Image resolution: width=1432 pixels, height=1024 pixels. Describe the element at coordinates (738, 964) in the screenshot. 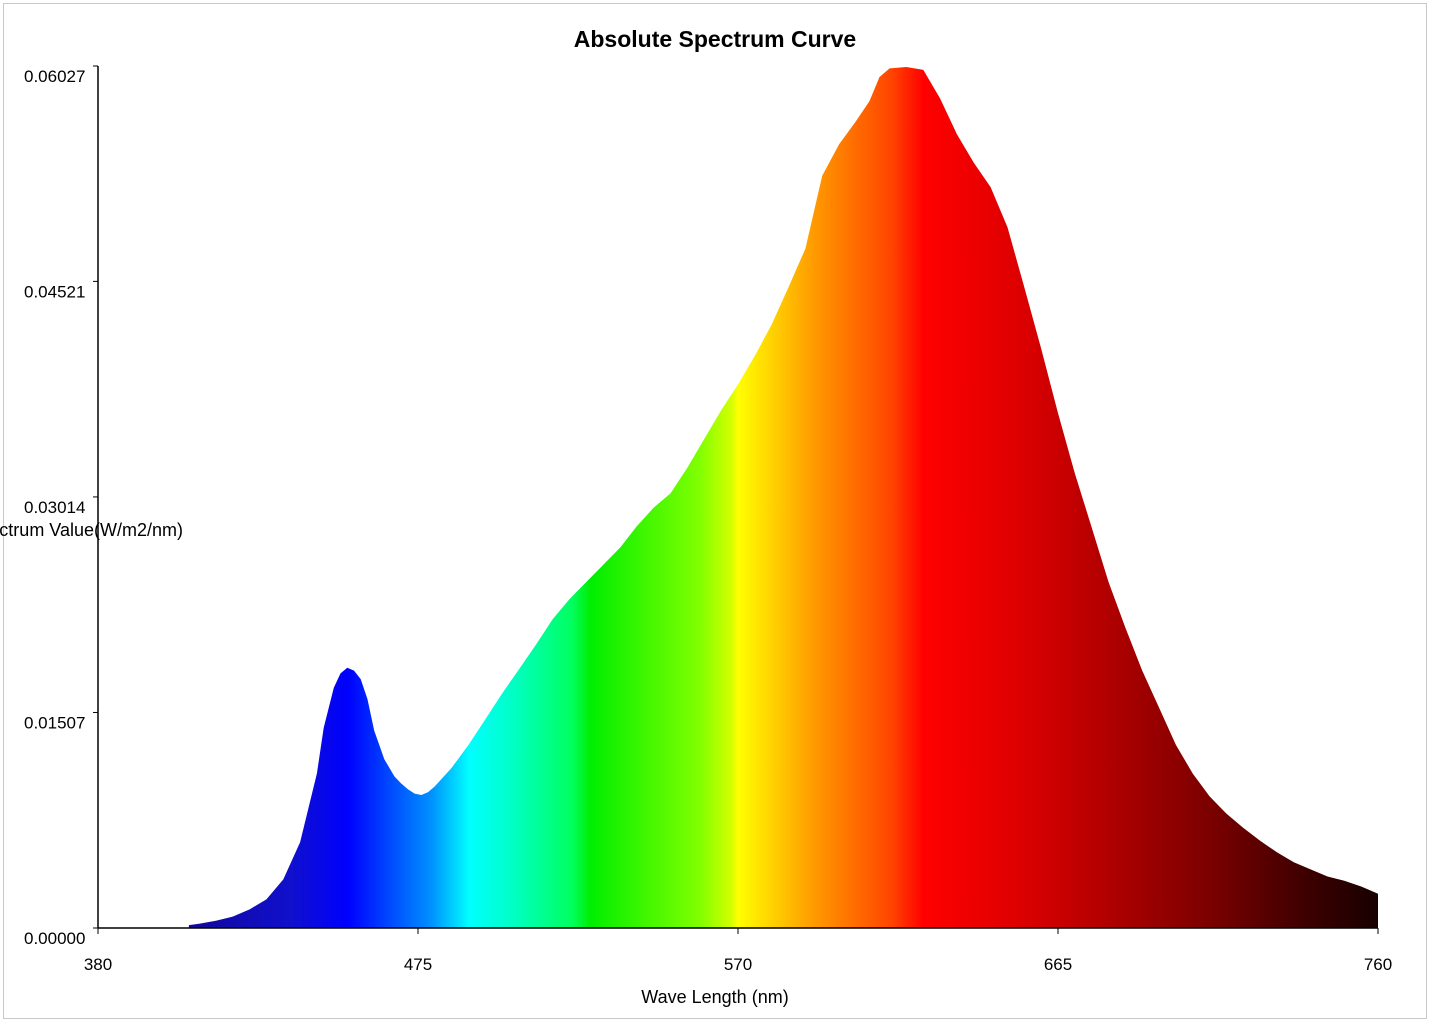

I see `x-tick-label: 570` at that location.